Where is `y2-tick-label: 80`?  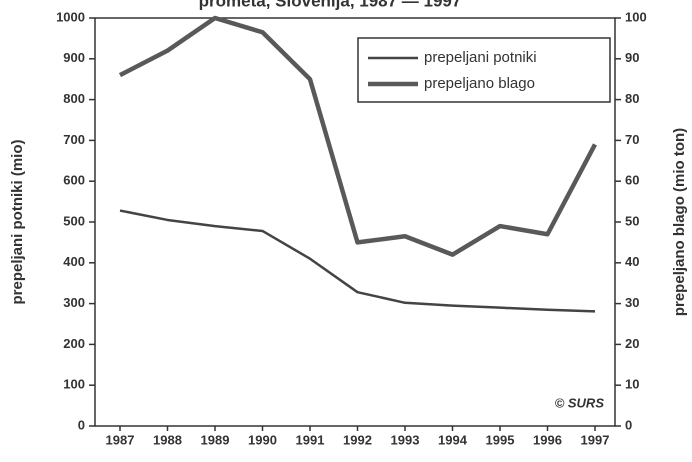
y2-tick-label: 80 is located at coordinates (632, 98).